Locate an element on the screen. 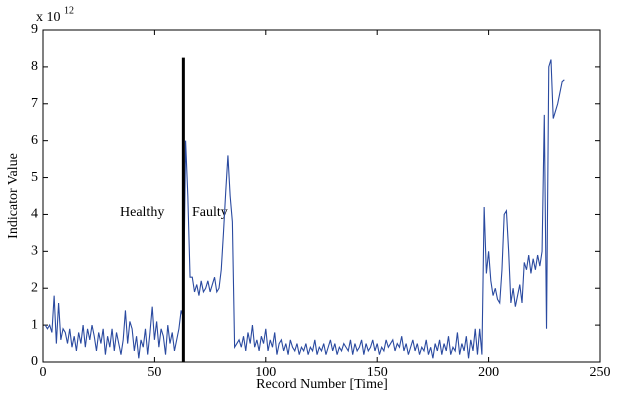 The image size is (626, 401). annotation: Healthy is located at coordinates (142, 212).